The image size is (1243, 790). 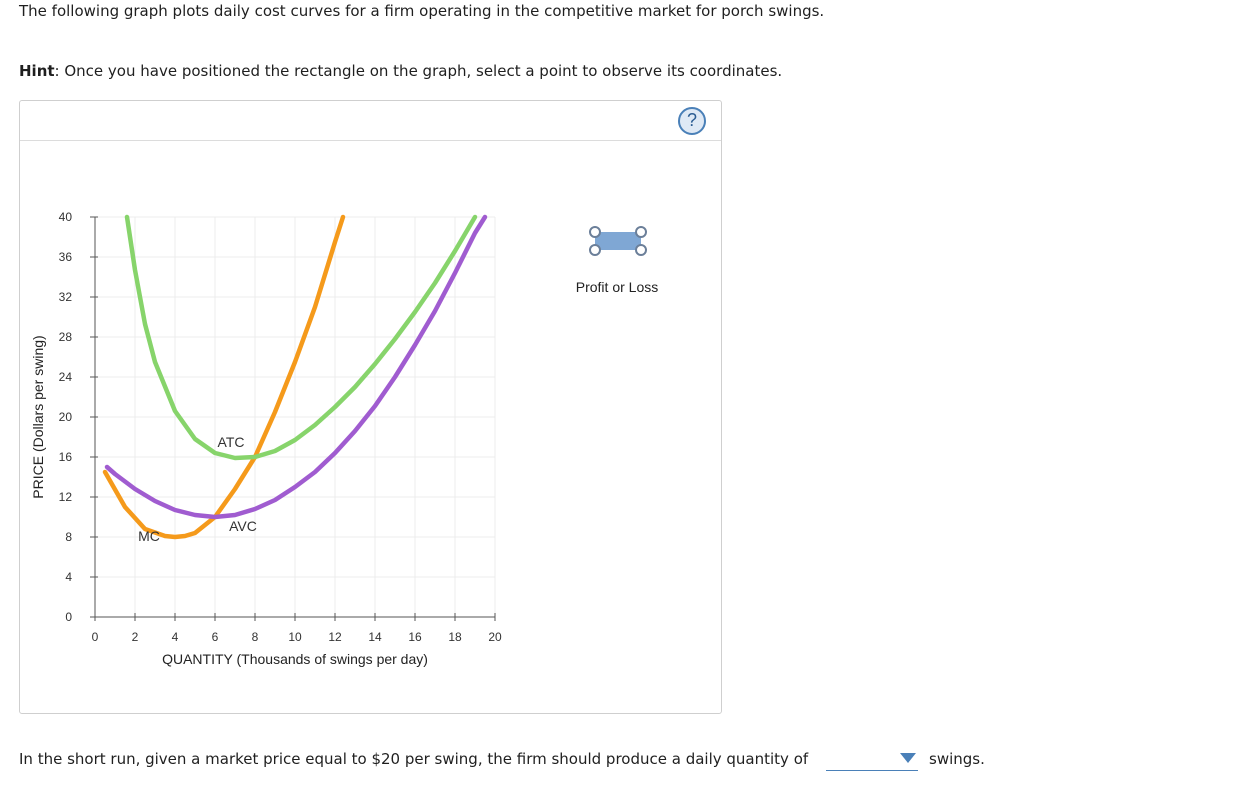 I want to click on profit-or-loss-label: Profit or Loss, so click(x=617, y=287).